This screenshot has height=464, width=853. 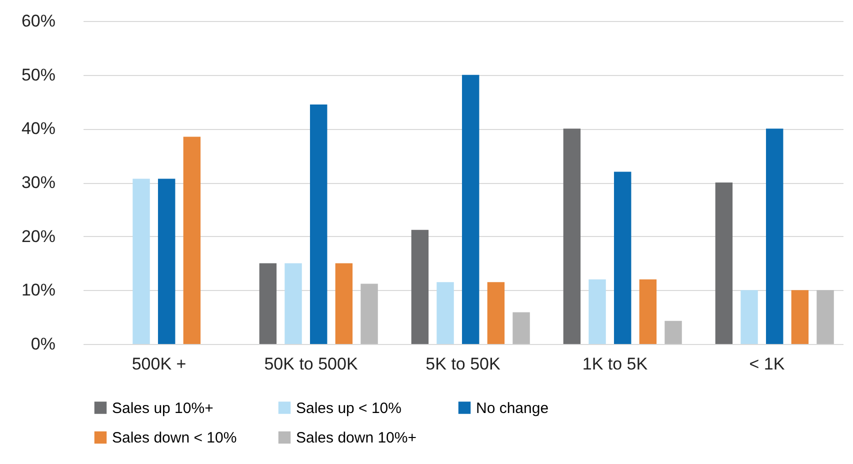 What do you see at coordinates (163, 408) in the screenshot?
I see `legend-label: Sales up 10%+` at bounding box center [163, 408].